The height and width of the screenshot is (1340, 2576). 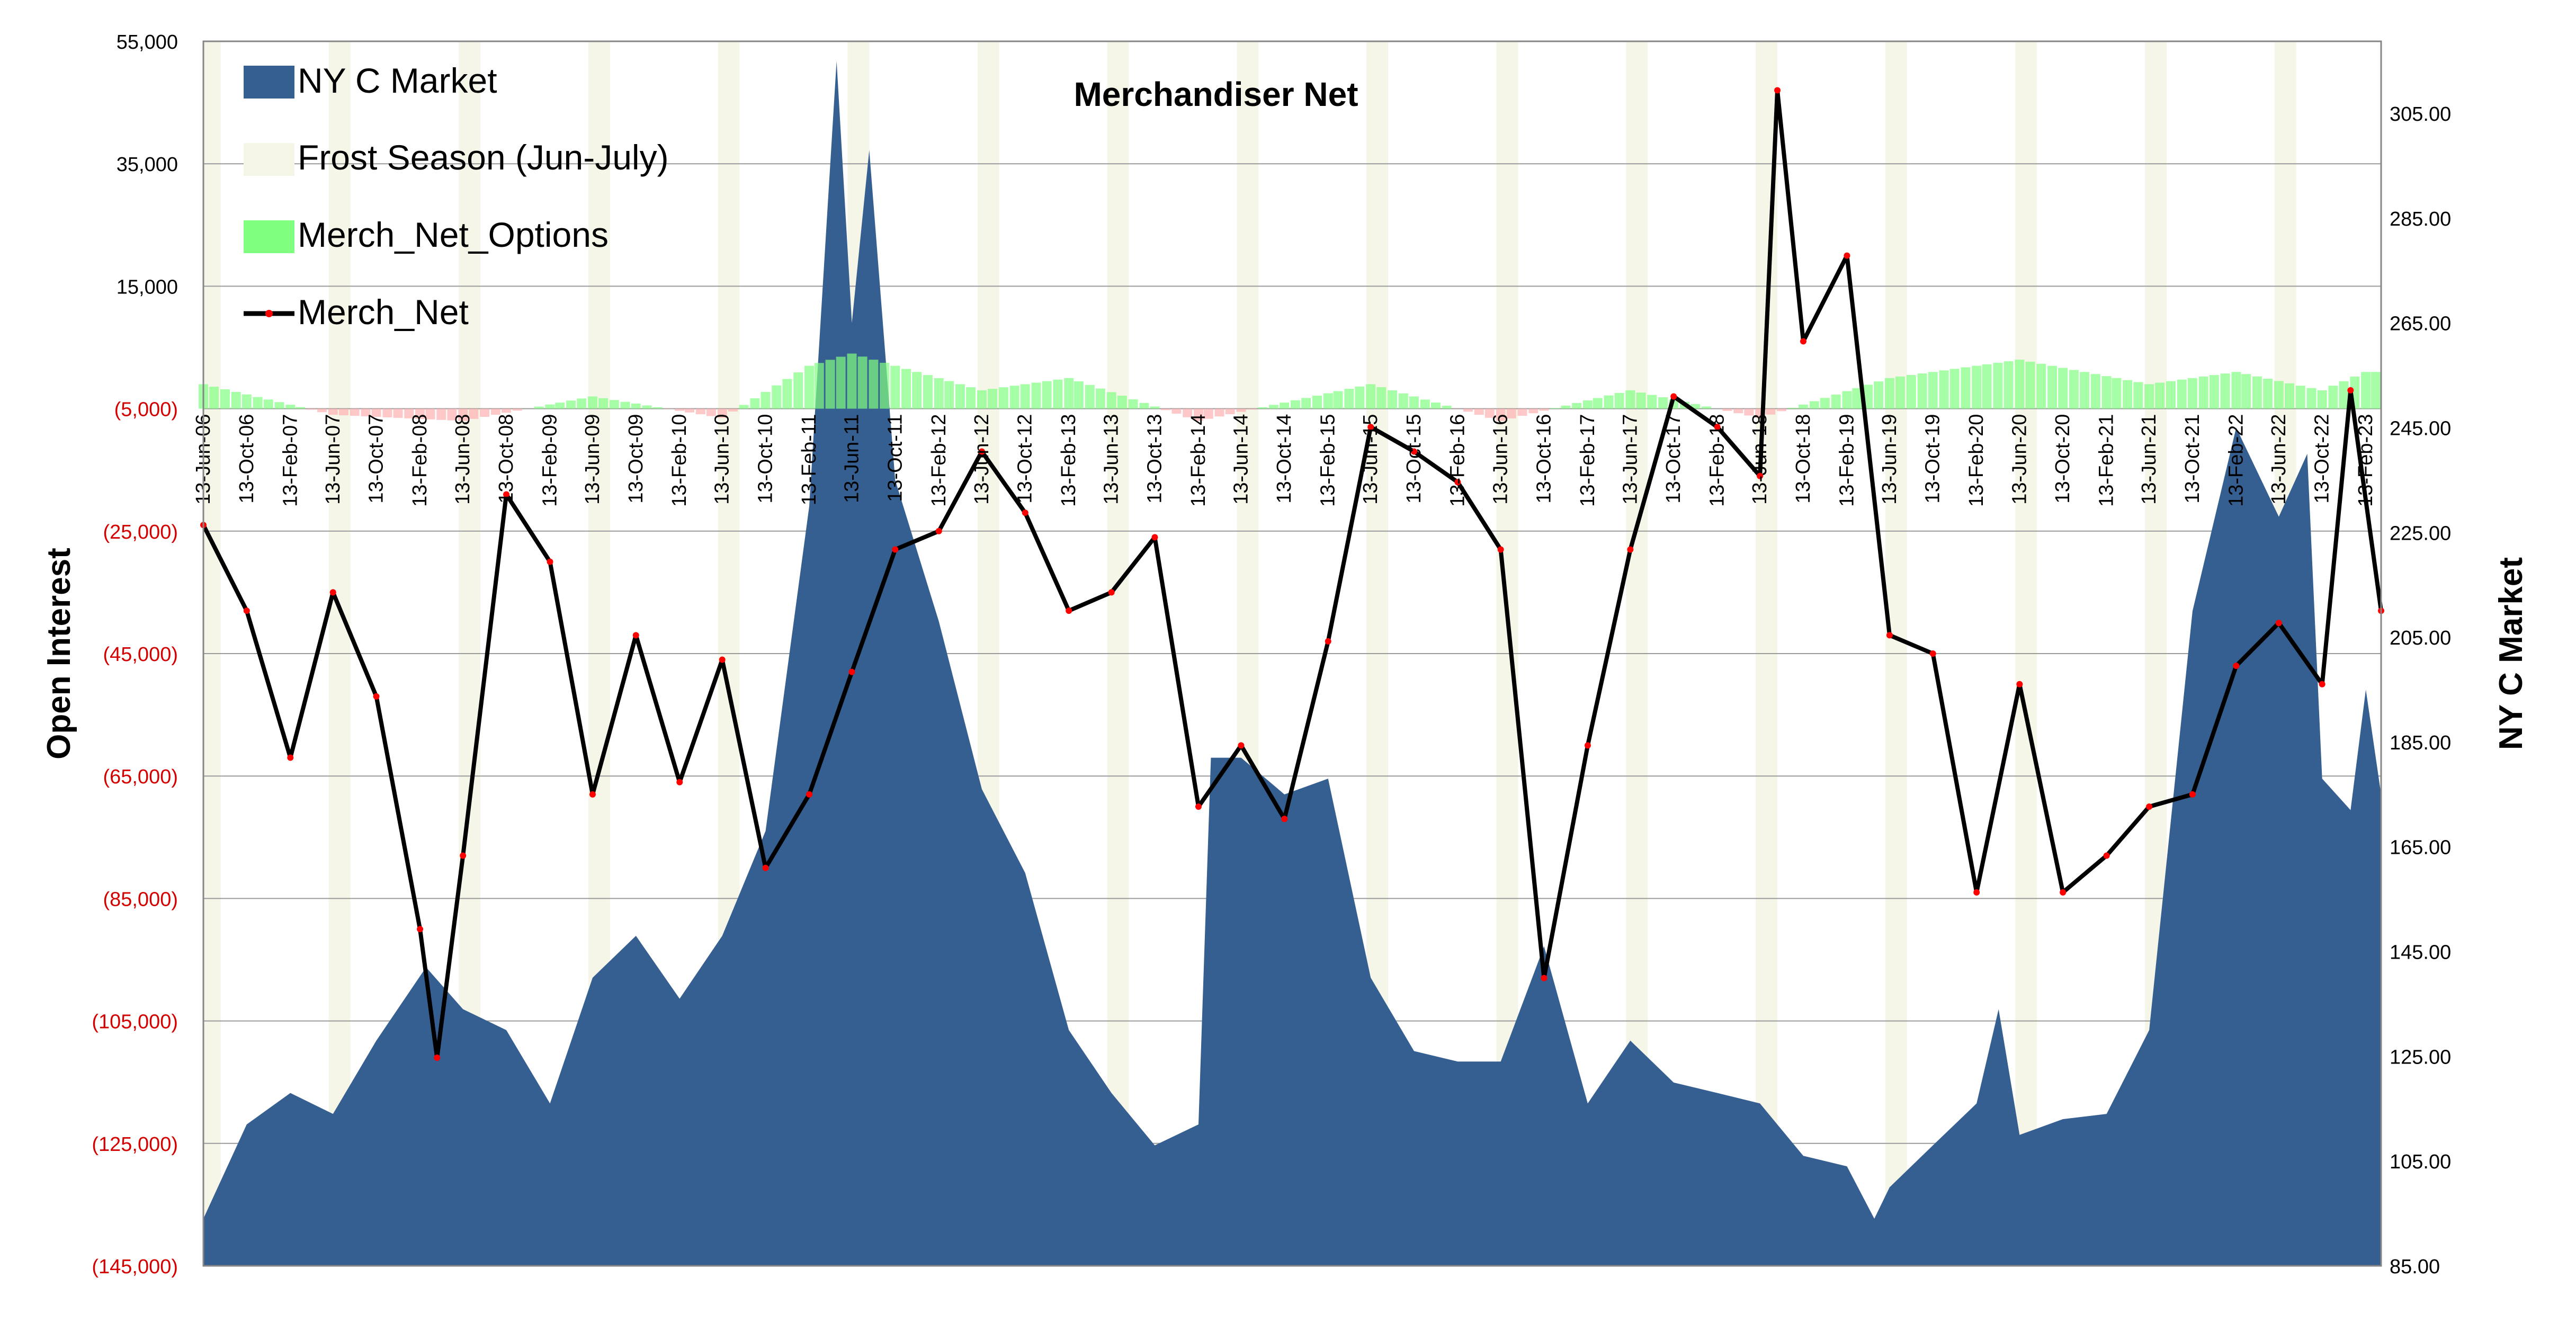 What do you see at coordinates (851, 458) in the screenshot?
I see `x-axis-tick-label: 13-Jun-11` at bounding box center [851, 458].